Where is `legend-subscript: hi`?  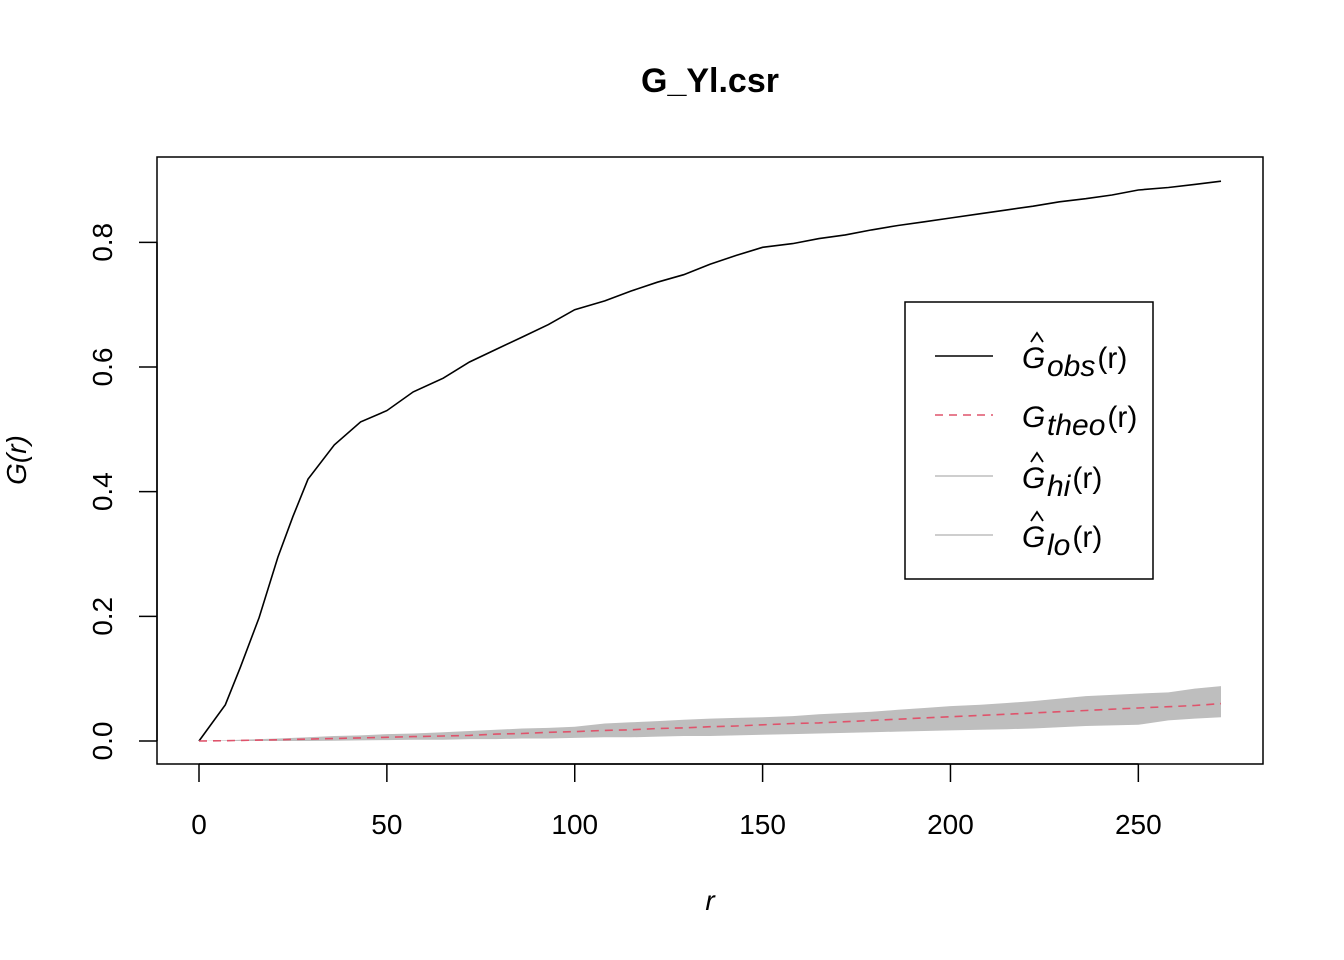
legend-subscript: hi is located at coordinates (1059, 486).